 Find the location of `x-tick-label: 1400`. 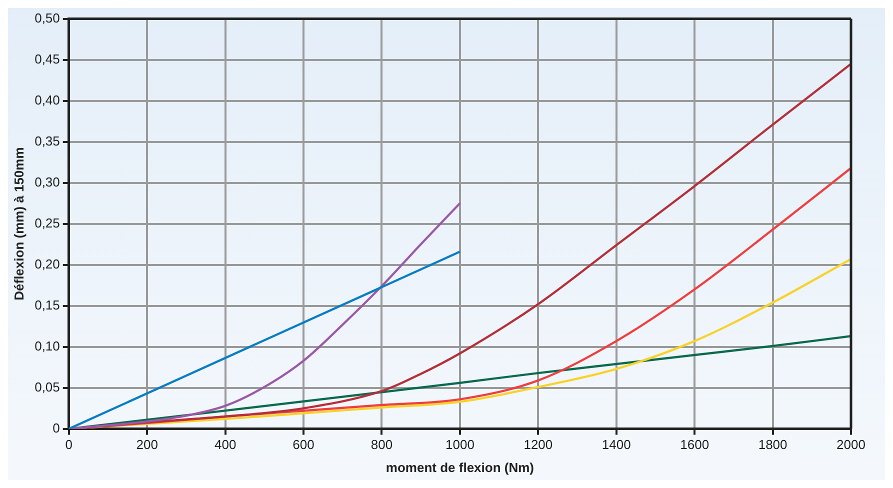

x-tick-label: 1400 is located at coordinates (616, 444).